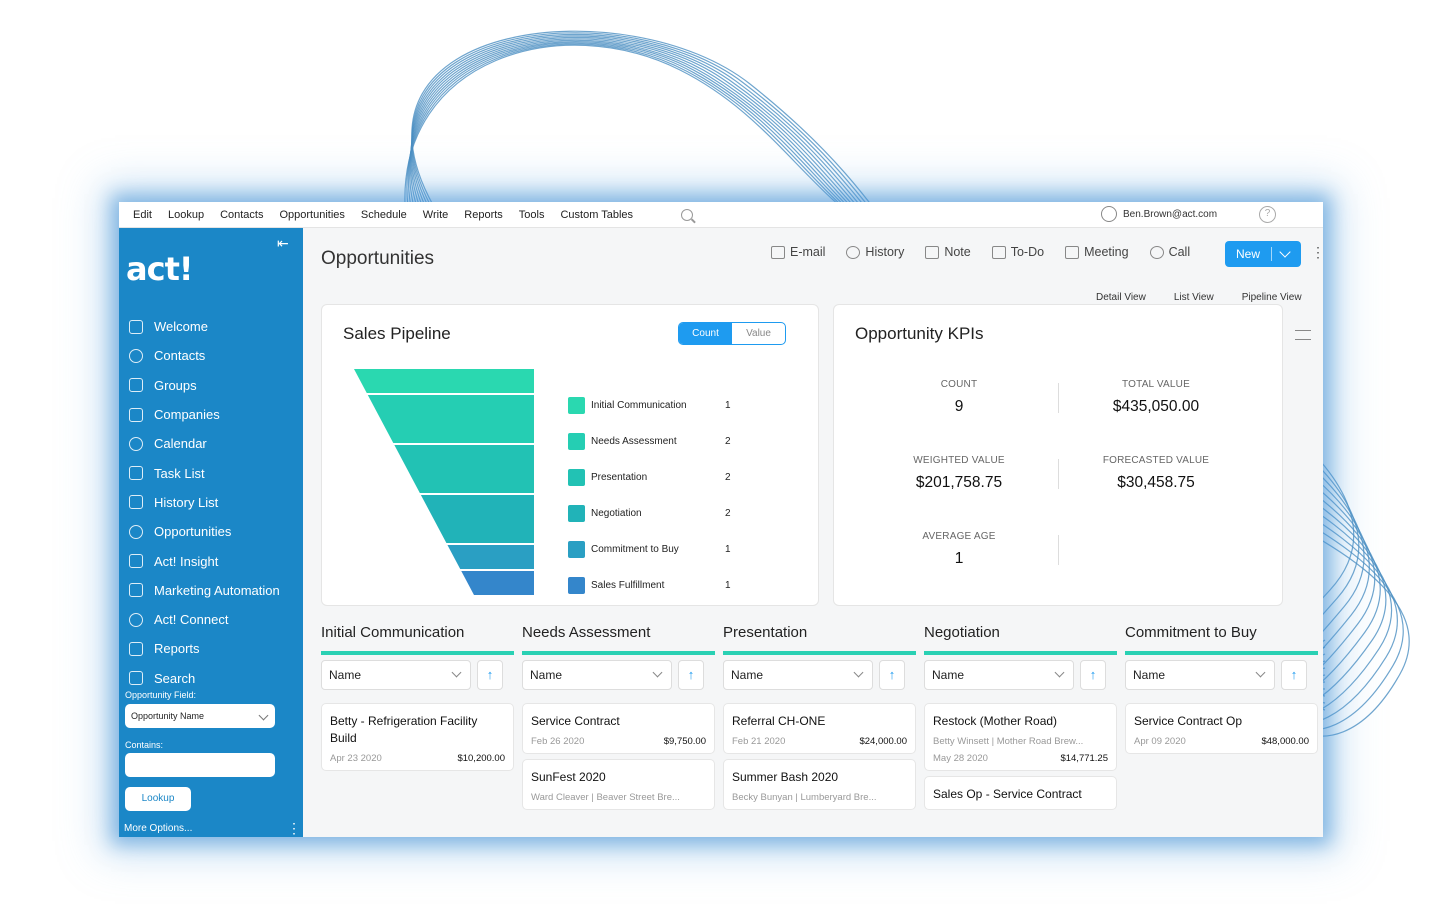 This screenshot has height=911, width=1450. I want to click on pipeline-view-link: Pipeline View, so click(1271, 297).